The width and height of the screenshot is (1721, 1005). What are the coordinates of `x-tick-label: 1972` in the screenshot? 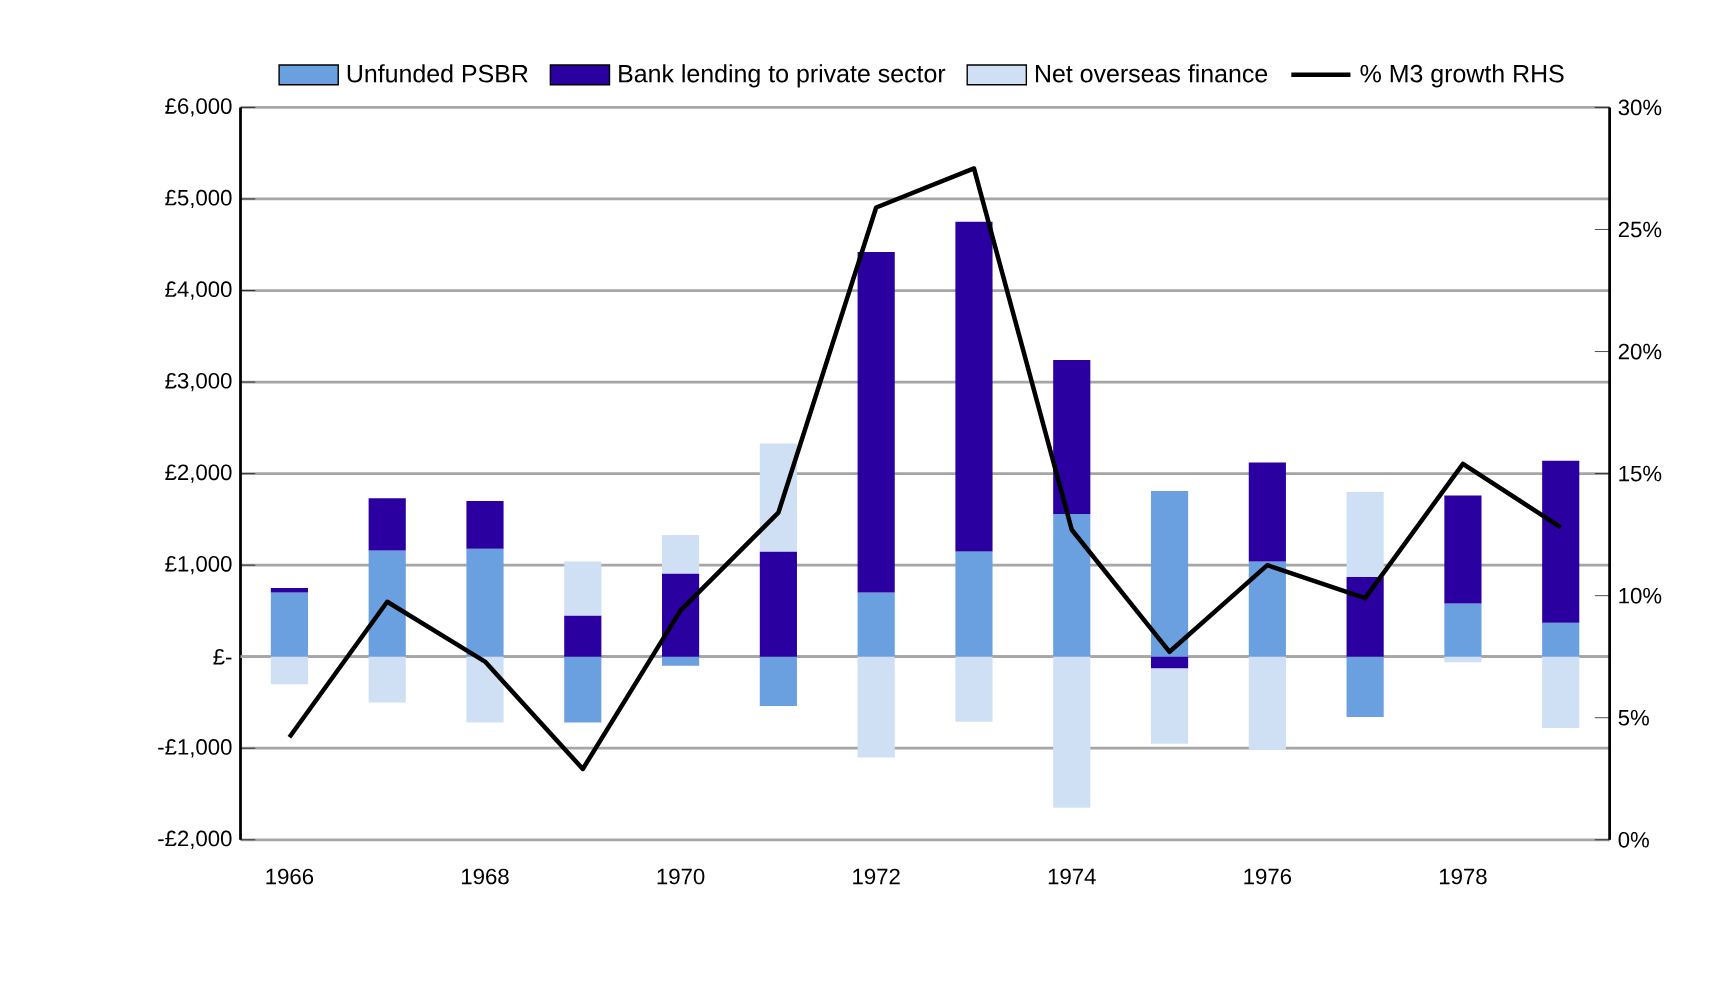 It's located at (876, 876).